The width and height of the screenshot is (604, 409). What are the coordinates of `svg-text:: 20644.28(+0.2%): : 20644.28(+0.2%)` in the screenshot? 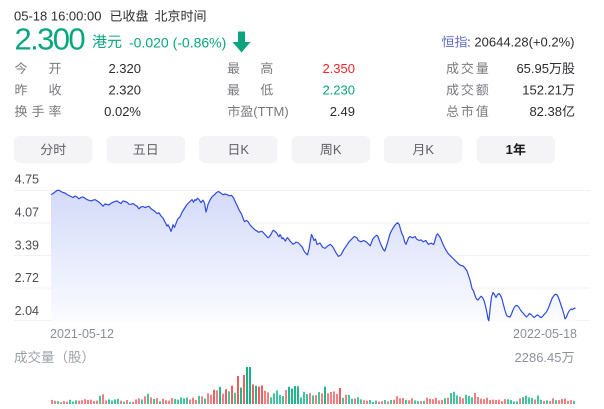 It's located at (520, 42).